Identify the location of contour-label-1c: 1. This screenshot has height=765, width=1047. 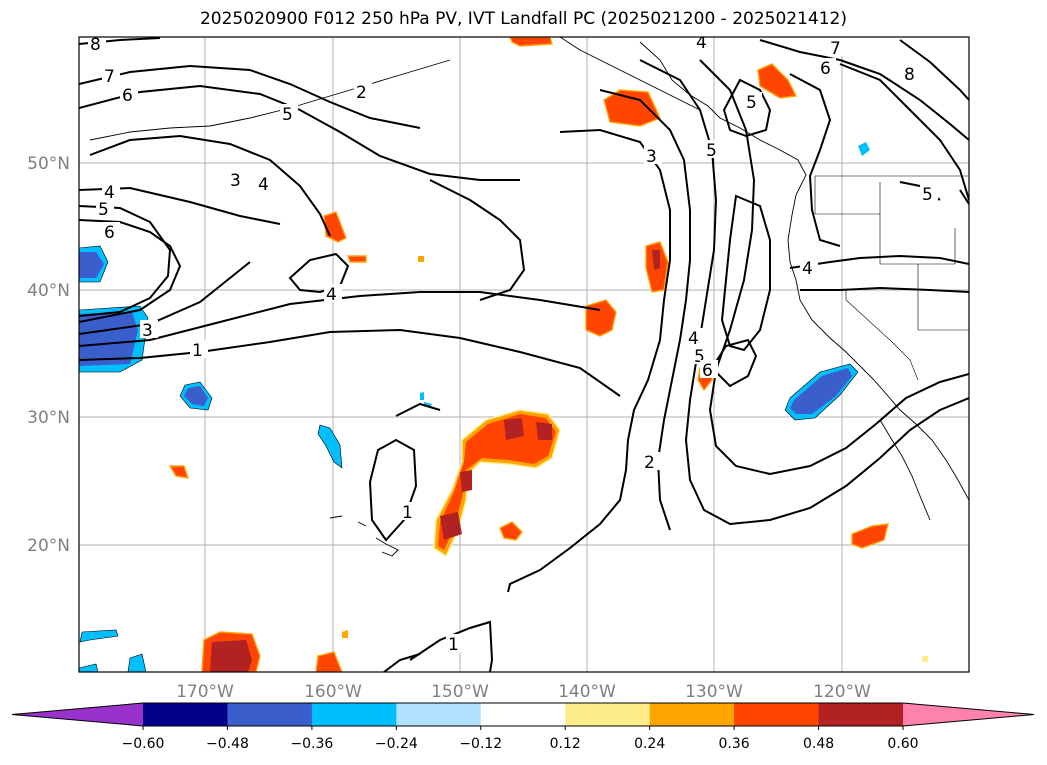
(453, 645).